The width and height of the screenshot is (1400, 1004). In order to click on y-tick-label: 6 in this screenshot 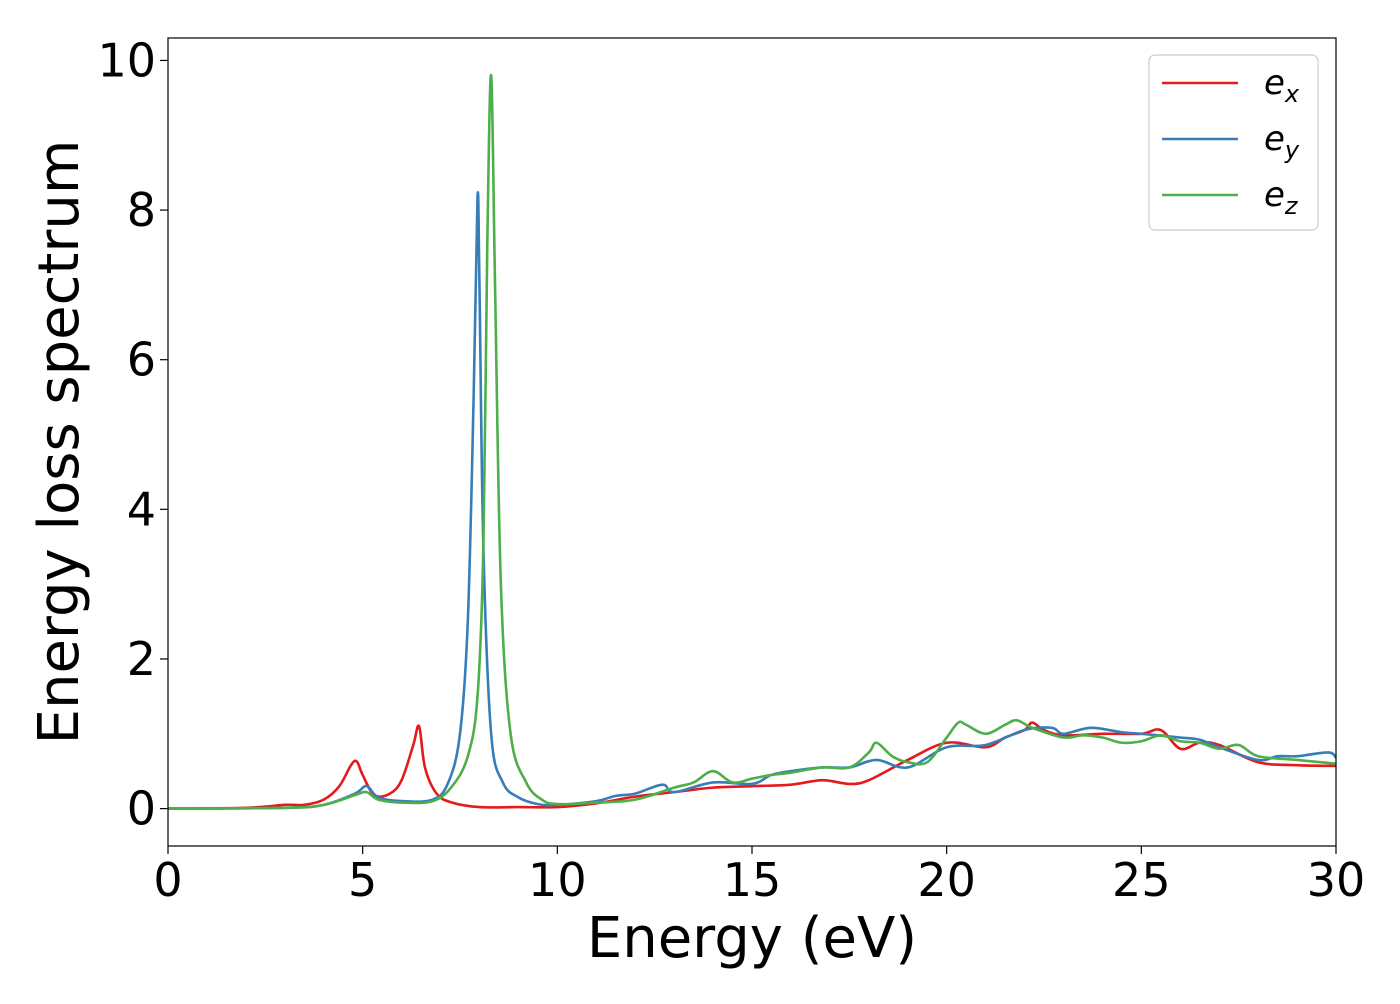, I will do `click(141, 360)`.